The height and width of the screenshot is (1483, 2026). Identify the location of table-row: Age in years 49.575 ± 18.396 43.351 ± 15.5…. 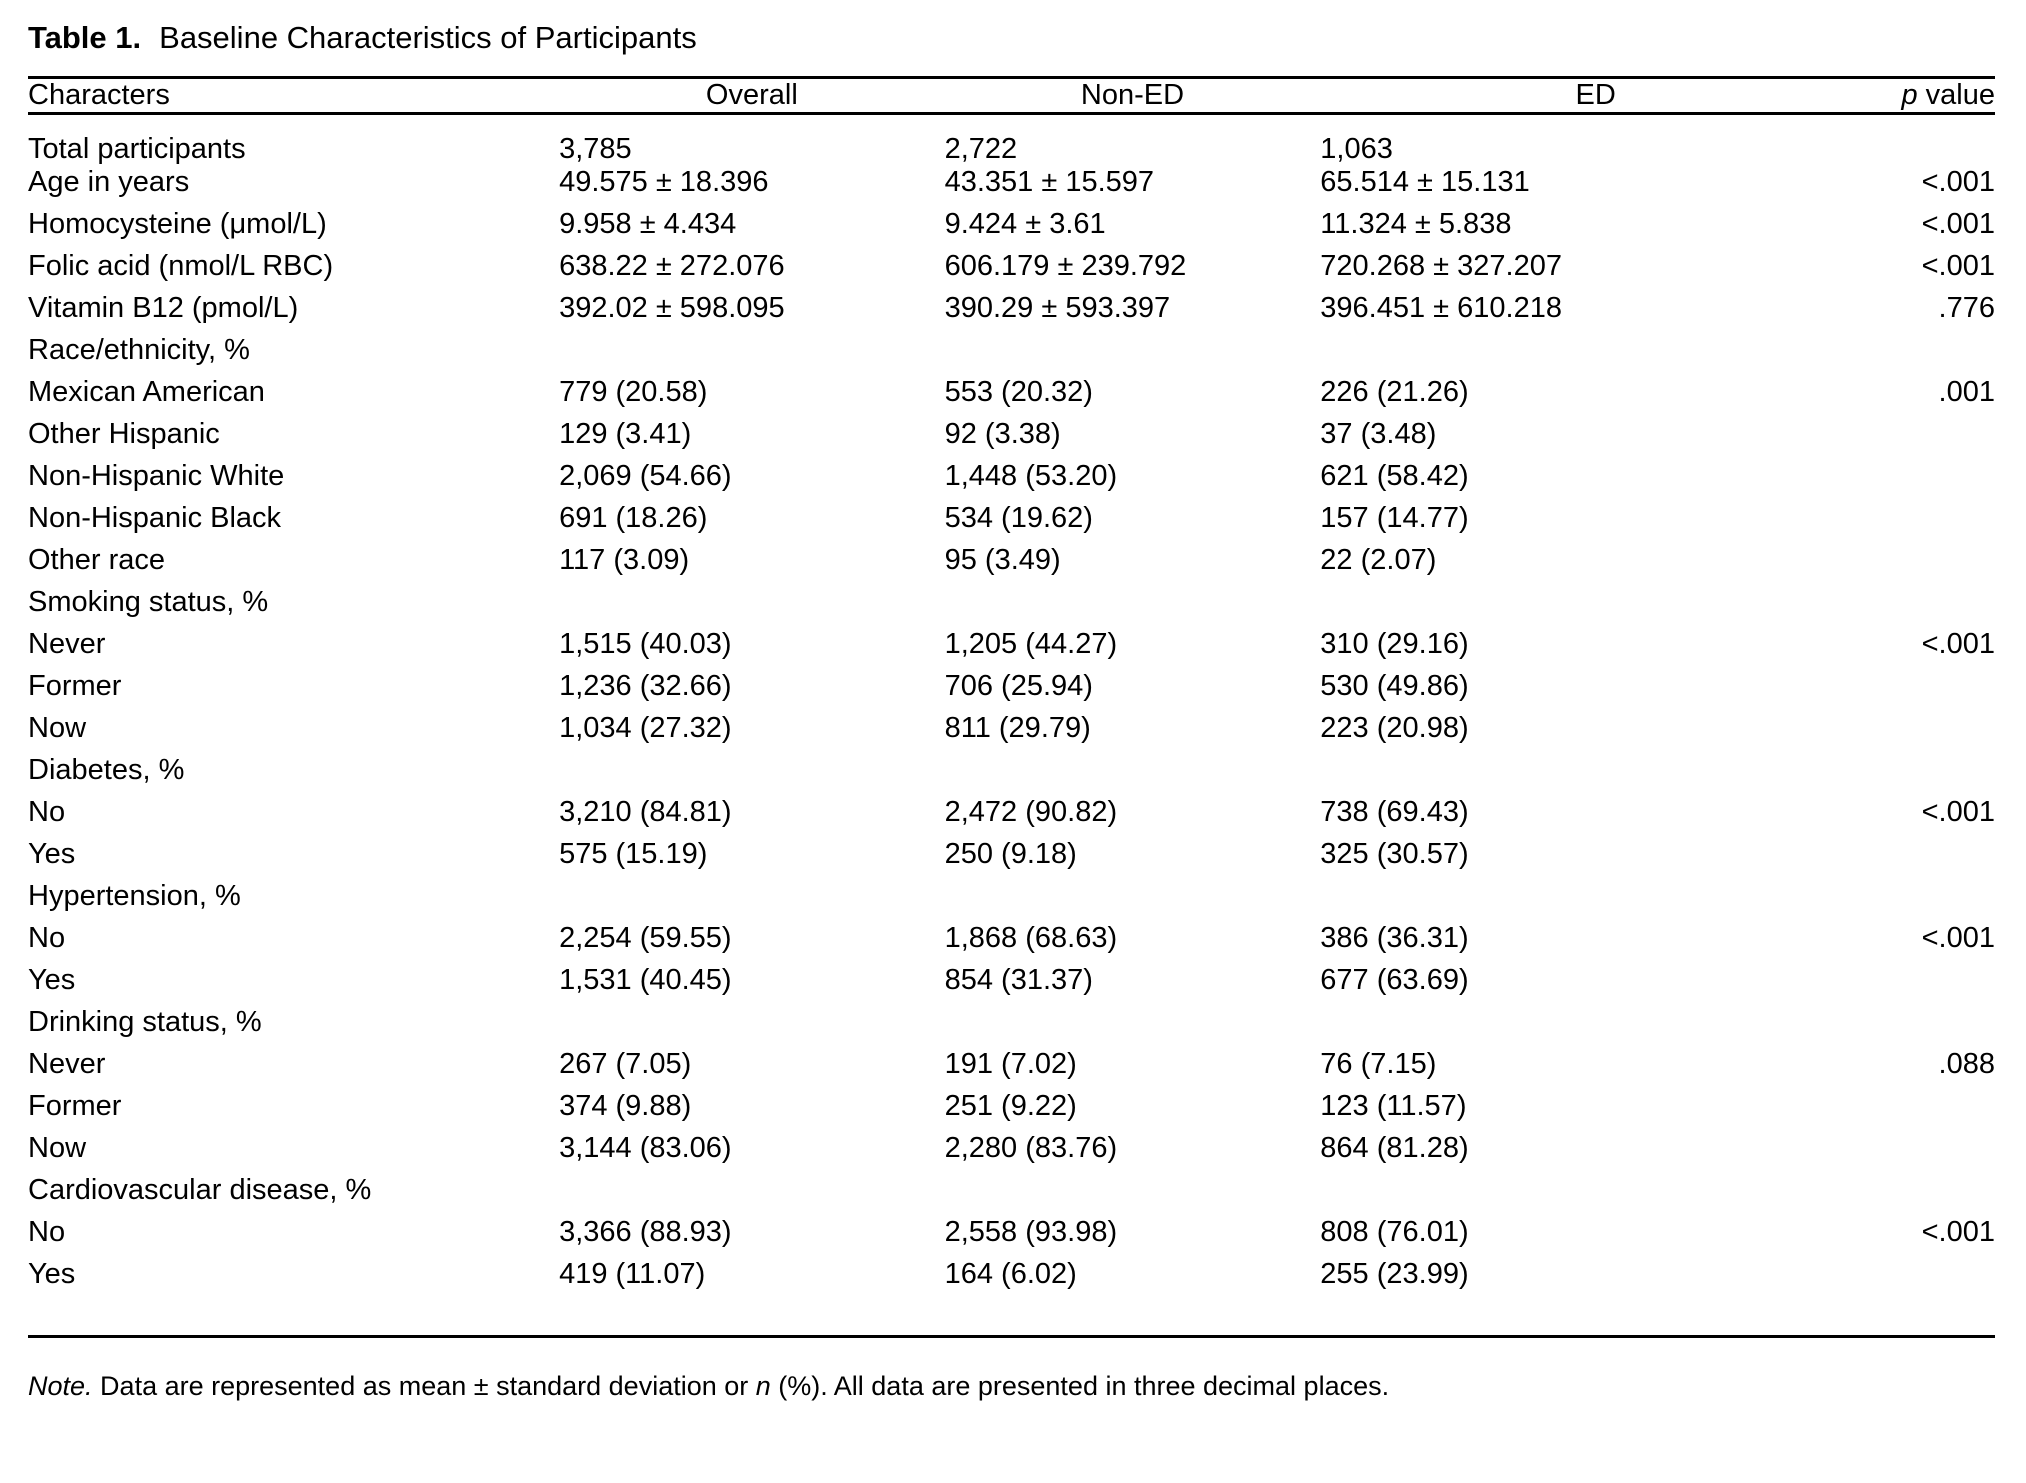
(1011, 187).